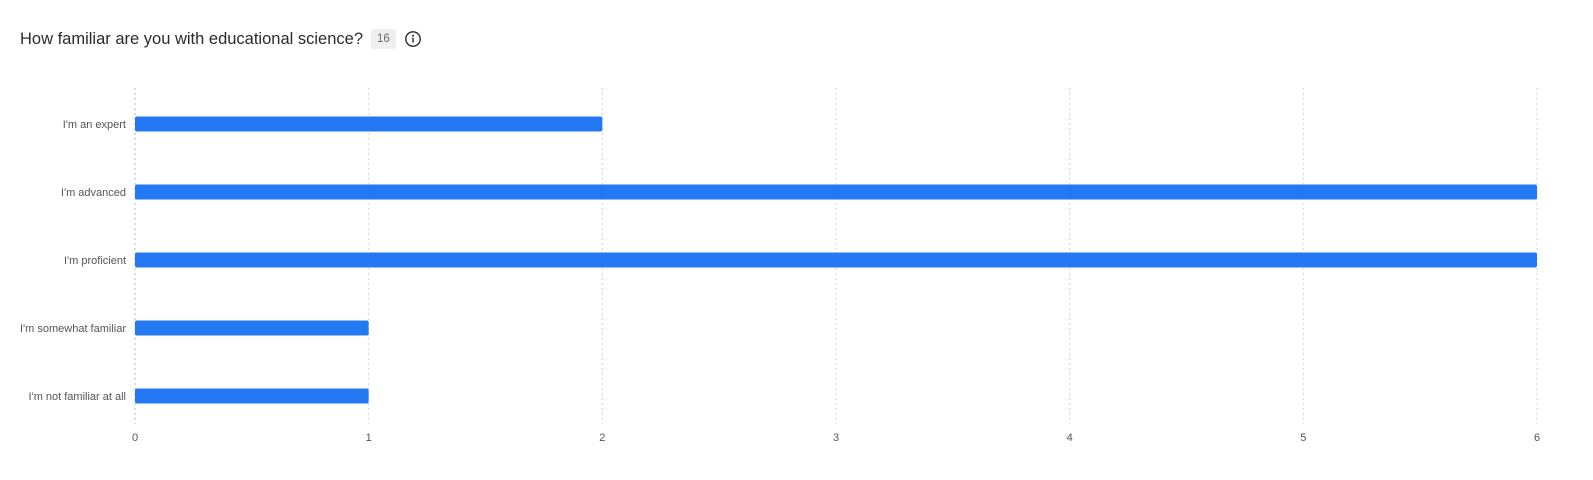  I want to click on category-label: I'm not familiar at all, so click(77, 397).